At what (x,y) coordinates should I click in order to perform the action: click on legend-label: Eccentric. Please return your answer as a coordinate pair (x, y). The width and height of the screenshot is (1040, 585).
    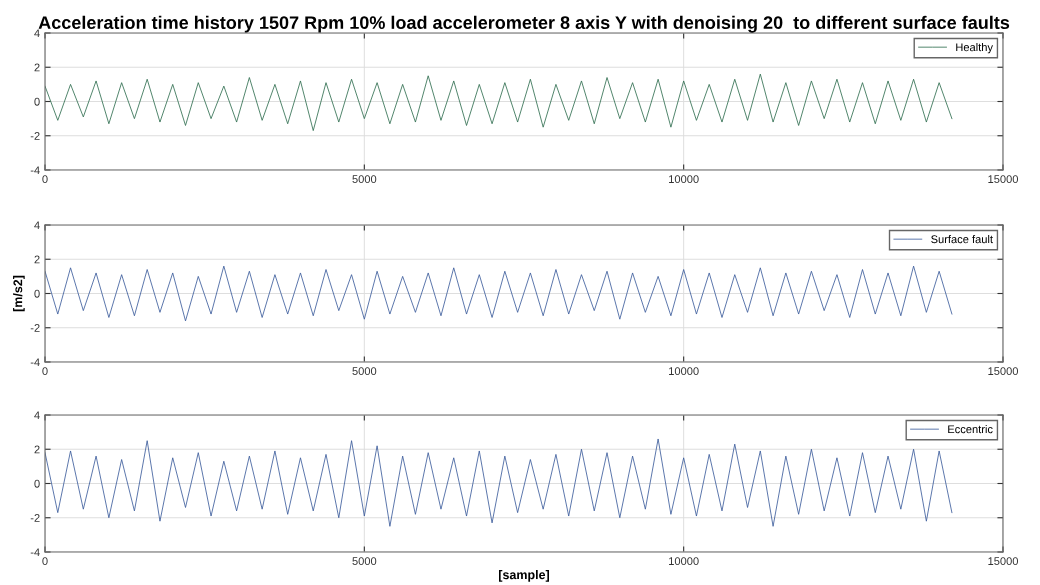
    Looking at the image, I should click on (970, 429).